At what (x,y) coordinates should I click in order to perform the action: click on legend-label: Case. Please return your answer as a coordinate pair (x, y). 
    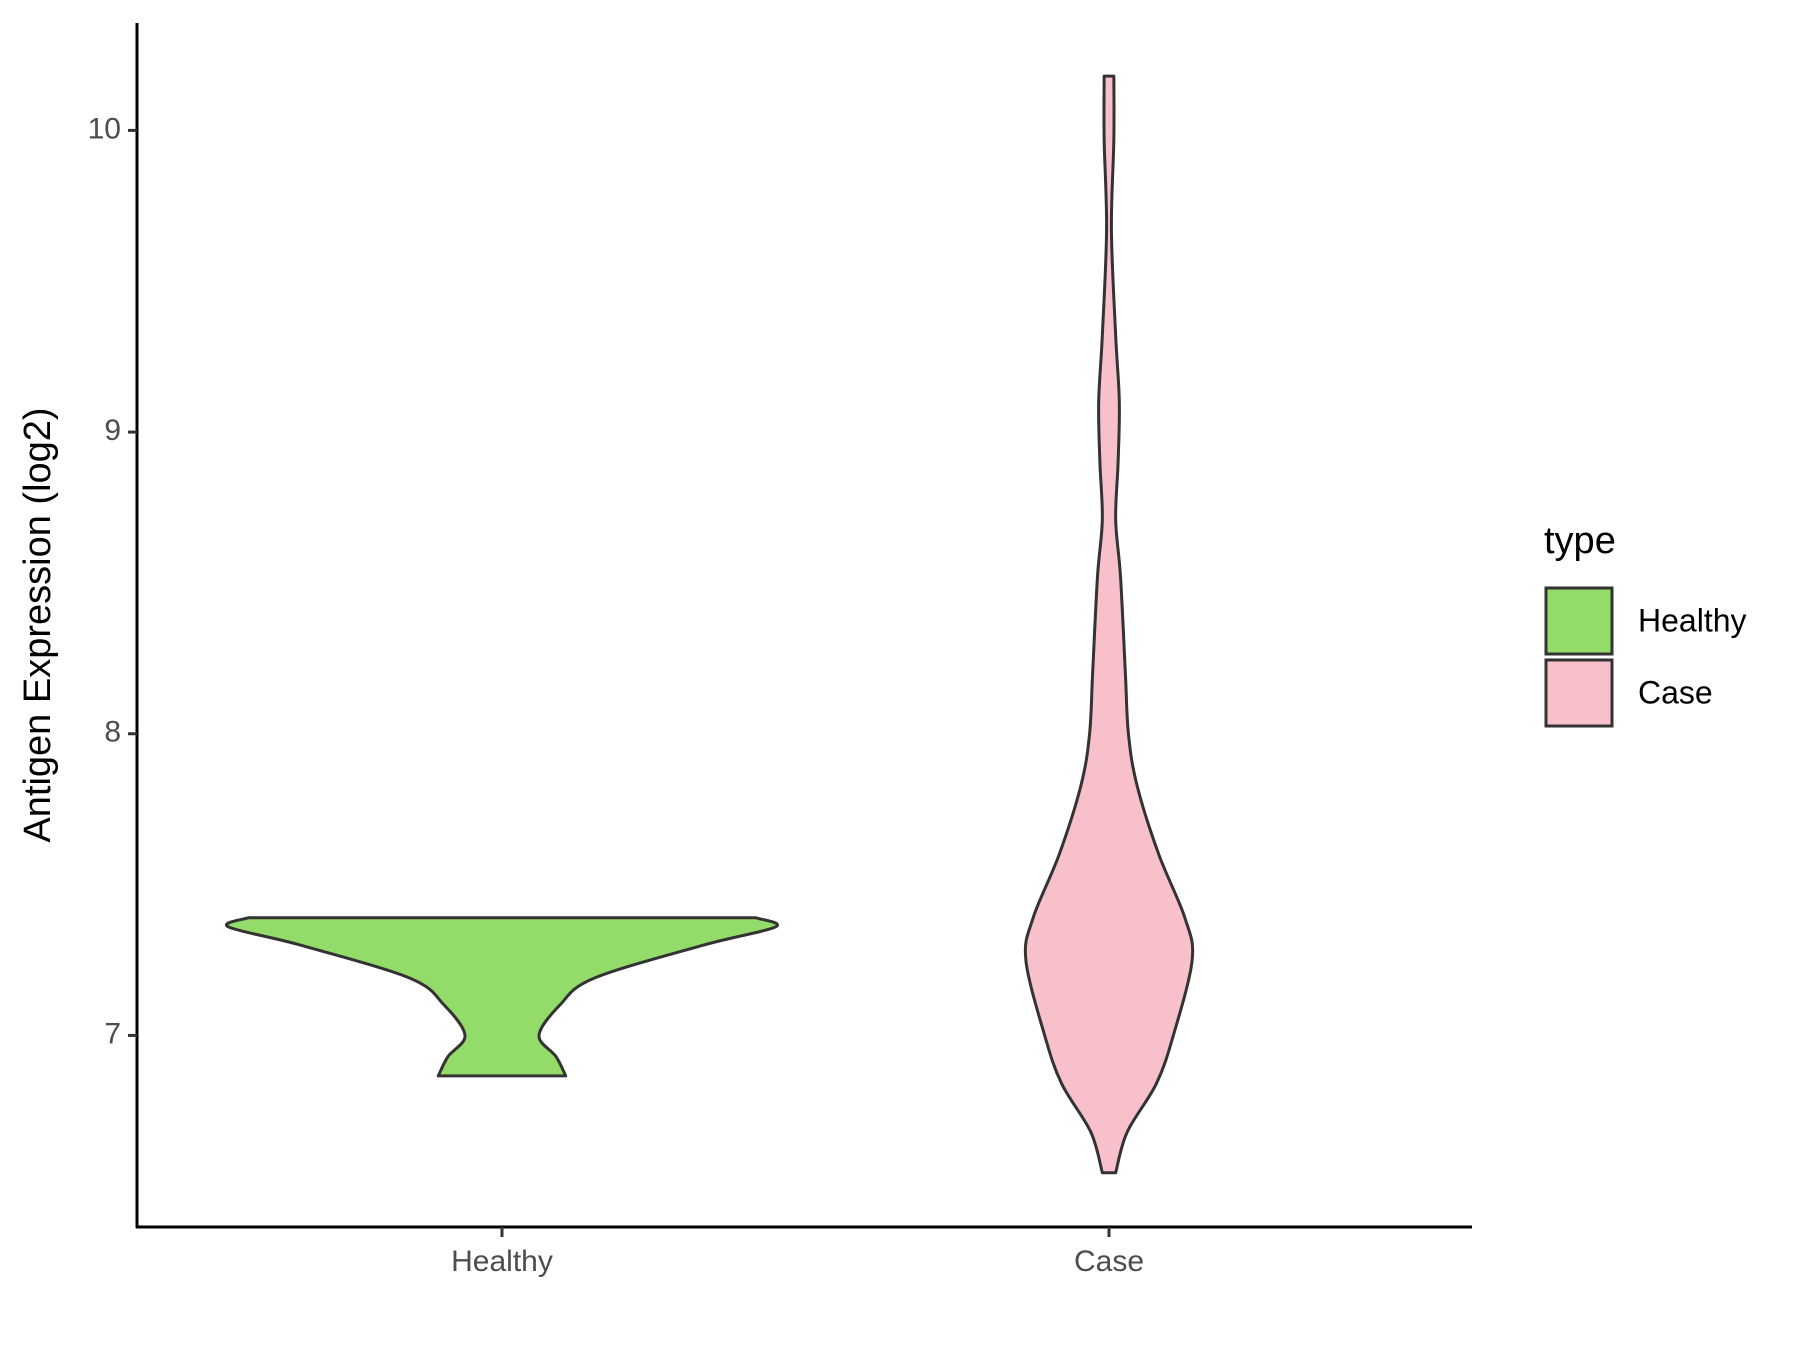
    Looking at the image, I should click on (1675, 692).